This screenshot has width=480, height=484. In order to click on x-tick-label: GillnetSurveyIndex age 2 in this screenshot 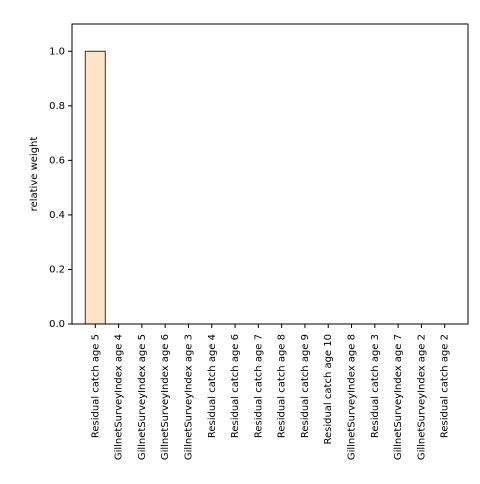, I will do `click(421, 397)`.